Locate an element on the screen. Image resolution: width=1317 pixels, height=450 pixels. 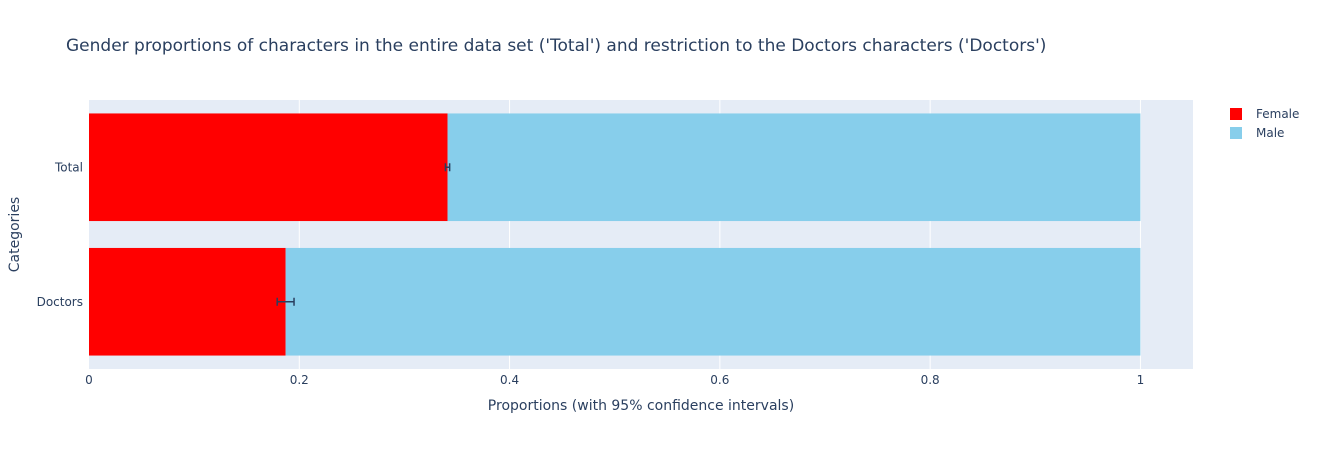
bar-female-total is located at coordinates (268, 167).